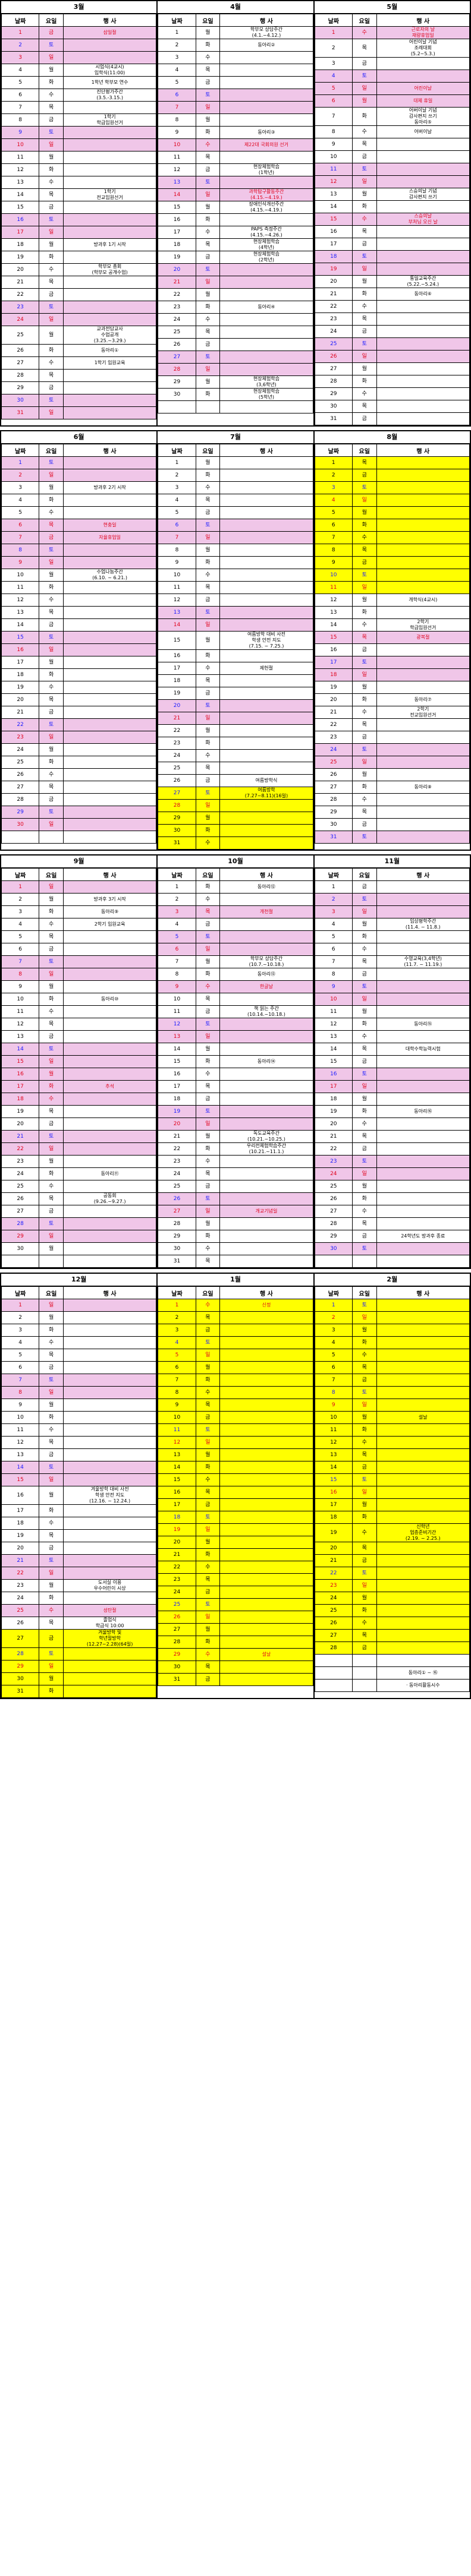  I want to click on table-row: 30 토, so click(79, 400).